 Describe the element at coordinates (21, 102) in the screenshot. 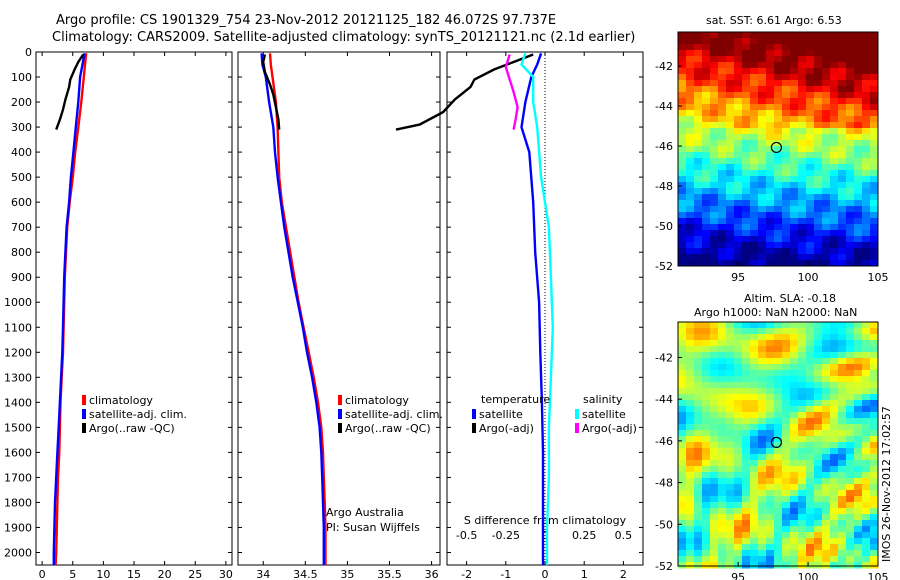

I see `y-tick-label: 200` at that location.